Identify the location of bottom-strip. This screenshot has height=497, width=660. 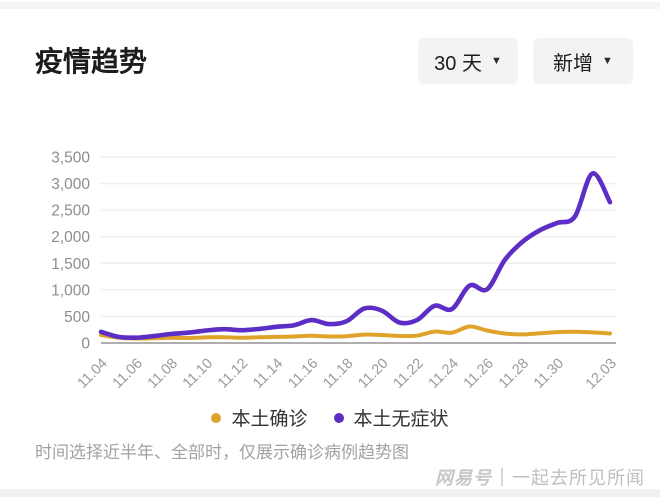
(330, 493).